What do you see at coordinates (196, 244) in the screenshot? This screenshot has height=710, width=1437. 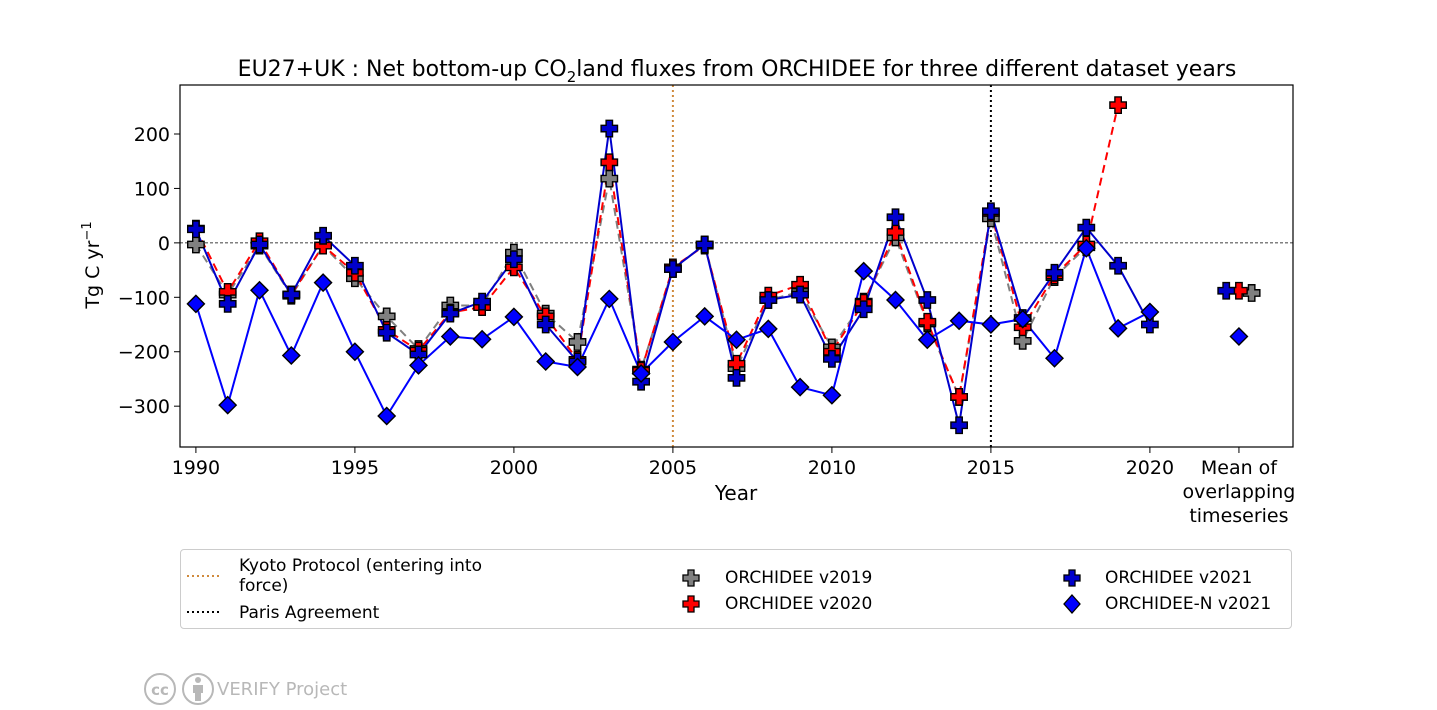 I see `data-point-s0-1990` at bounding box center [196, 244].